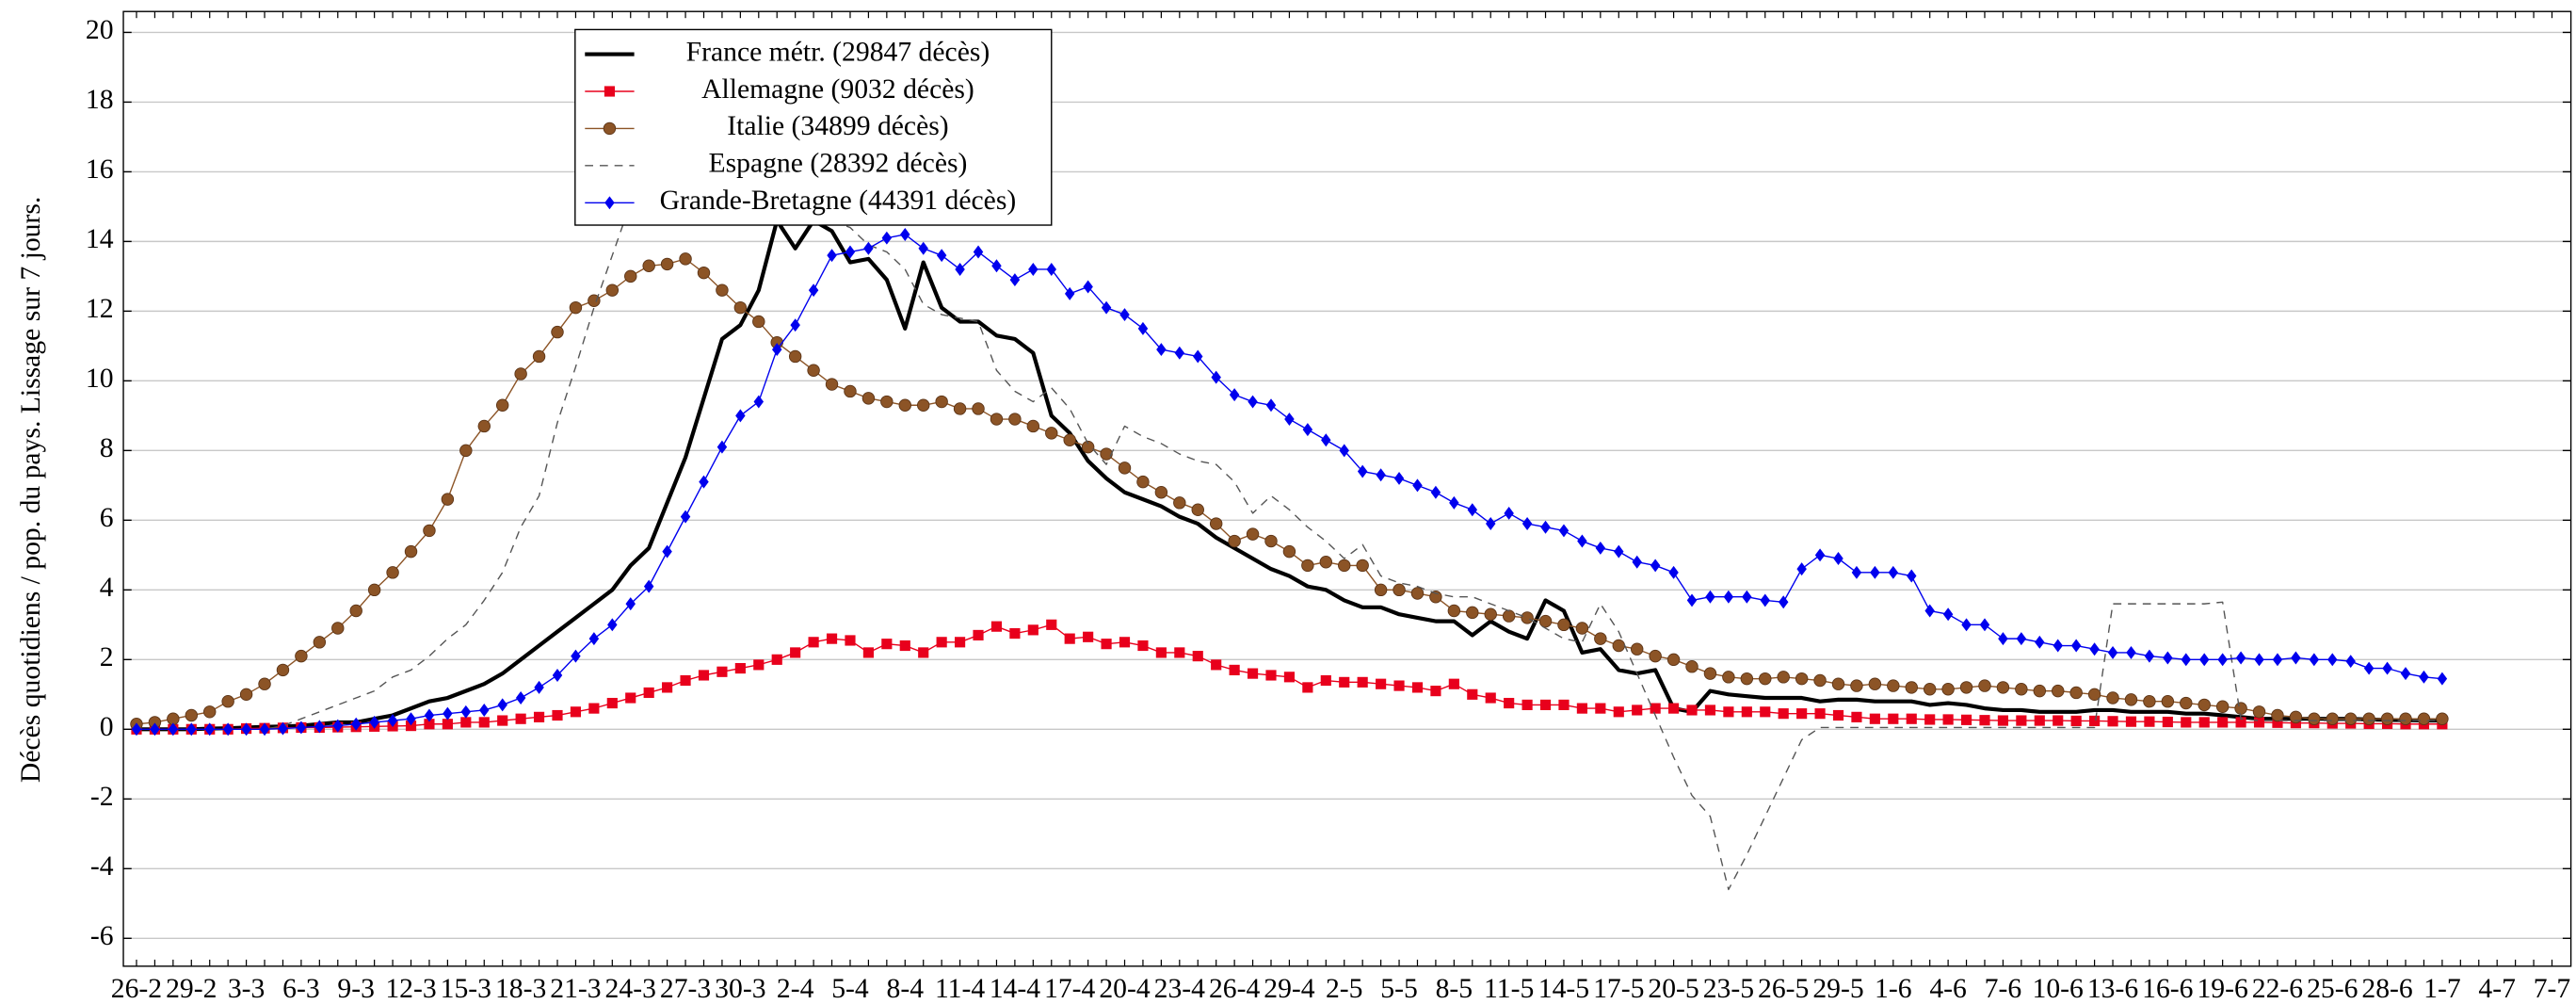 The height and width of the screenshot is (1004, 2576). I want to click on x-tick-label: 18-3, so click(520, 989).